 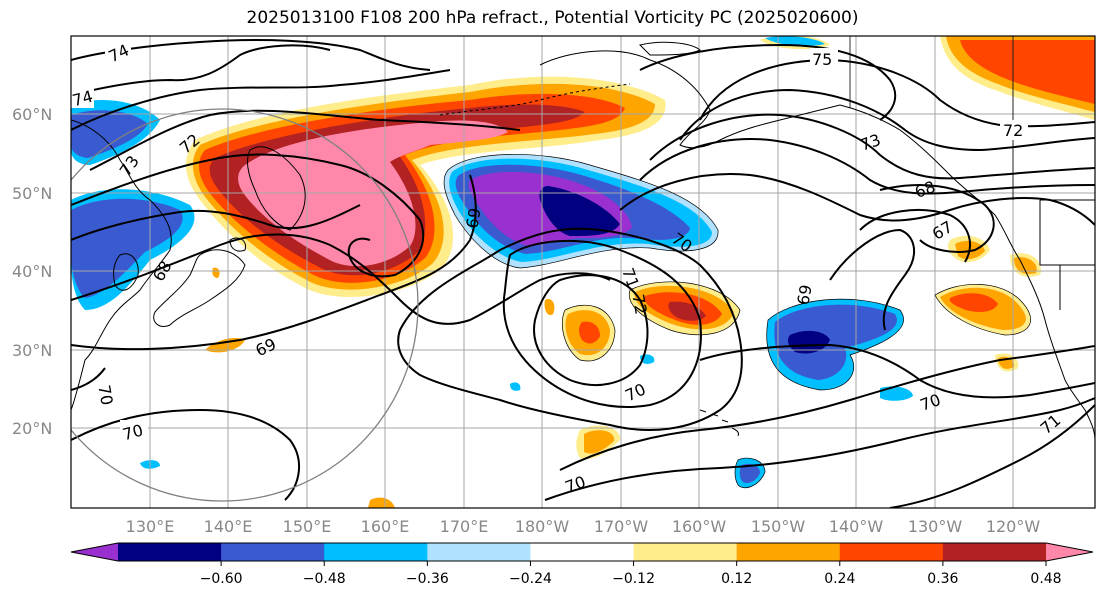 What do you see at coordinates (935, 526) in the screenshot?
I see `lon-label: 130°W` at bounding box center [935, 526].